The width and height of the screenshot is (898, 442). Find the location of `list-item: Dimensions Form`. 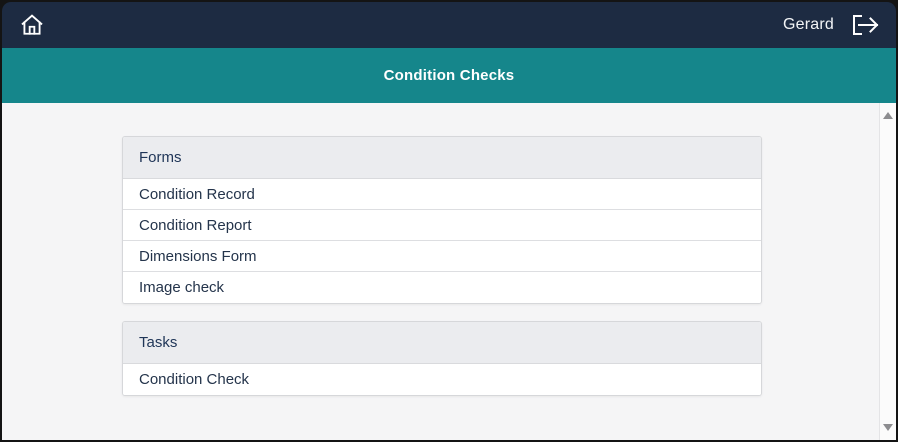

list-item: Dimensions Form is located at coordinates (442, 256).